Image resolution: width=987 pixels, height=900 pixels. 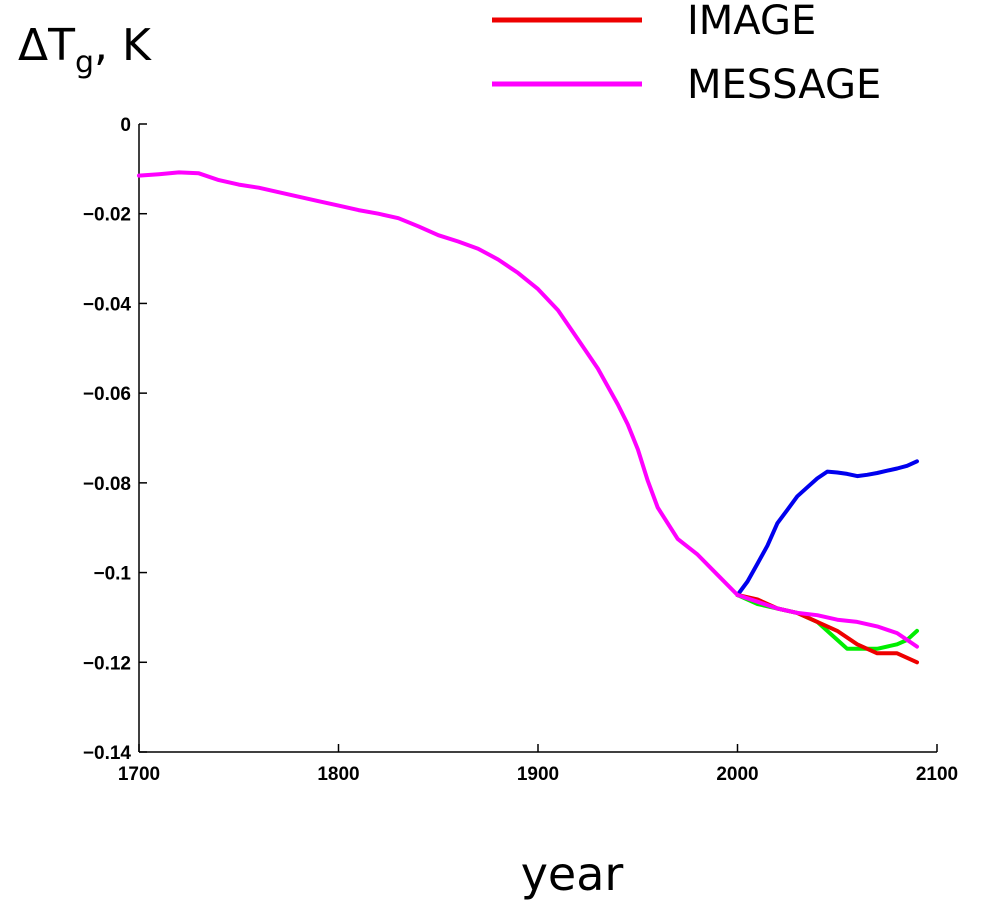 I want to click on y-tick-label: −0.04, so click(x=107, y=304).